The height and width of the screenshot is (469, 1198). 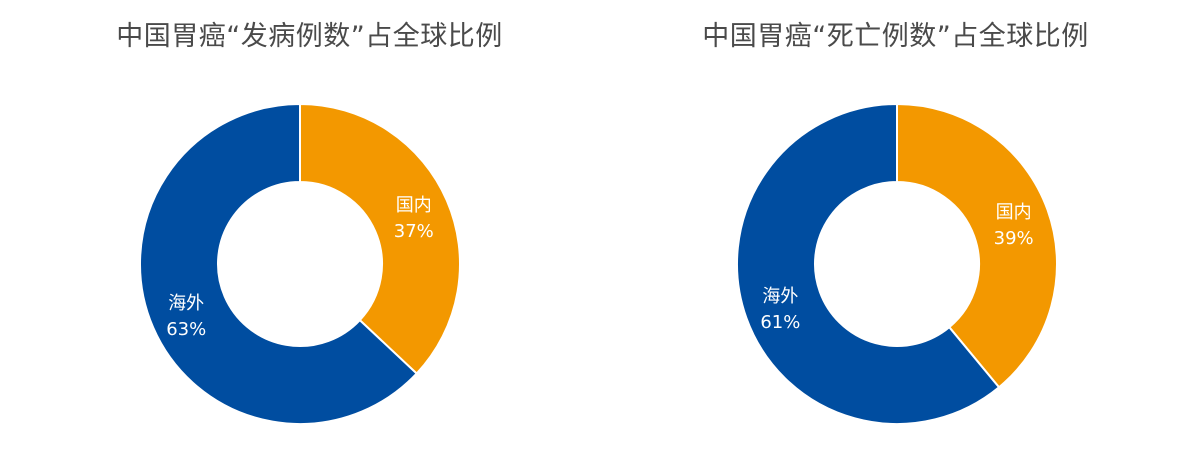 I want to click on slice-value-label: 61%, so click(x=780, y=322).